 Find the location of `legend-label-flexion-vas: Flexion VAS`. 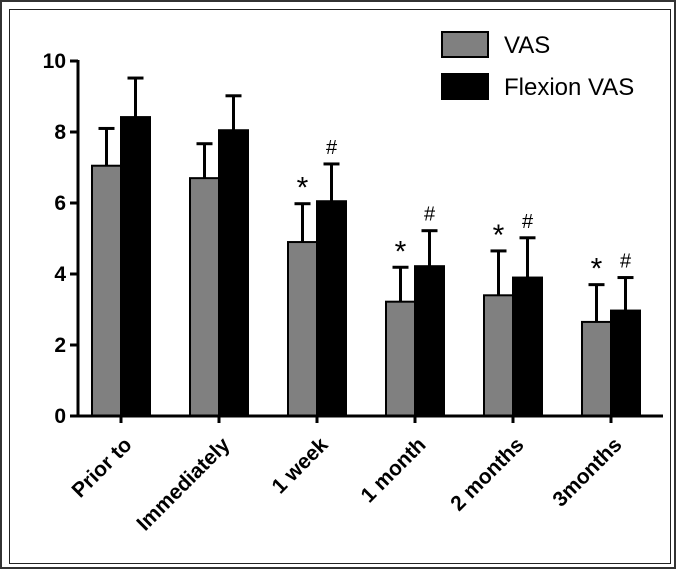

legend-label-flexion-vas: Flexion VAS is located at coordinates (569, 87).